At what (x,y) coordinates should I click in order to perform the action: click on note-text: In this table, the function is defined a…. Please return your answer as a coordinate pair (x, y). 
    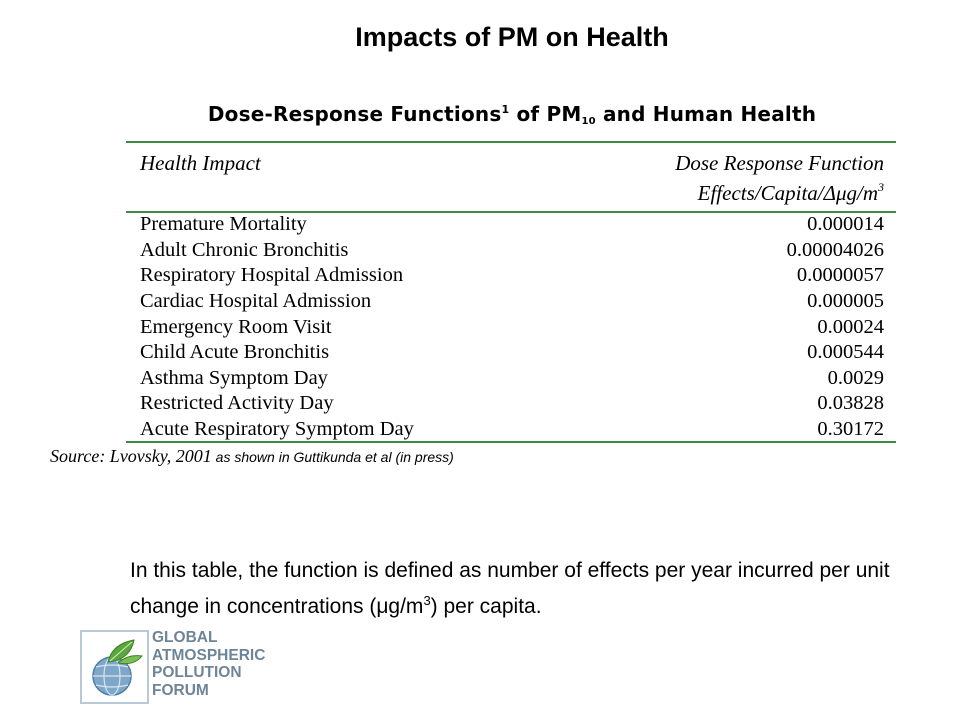
    Looking at the image, I should click on (510, 588).